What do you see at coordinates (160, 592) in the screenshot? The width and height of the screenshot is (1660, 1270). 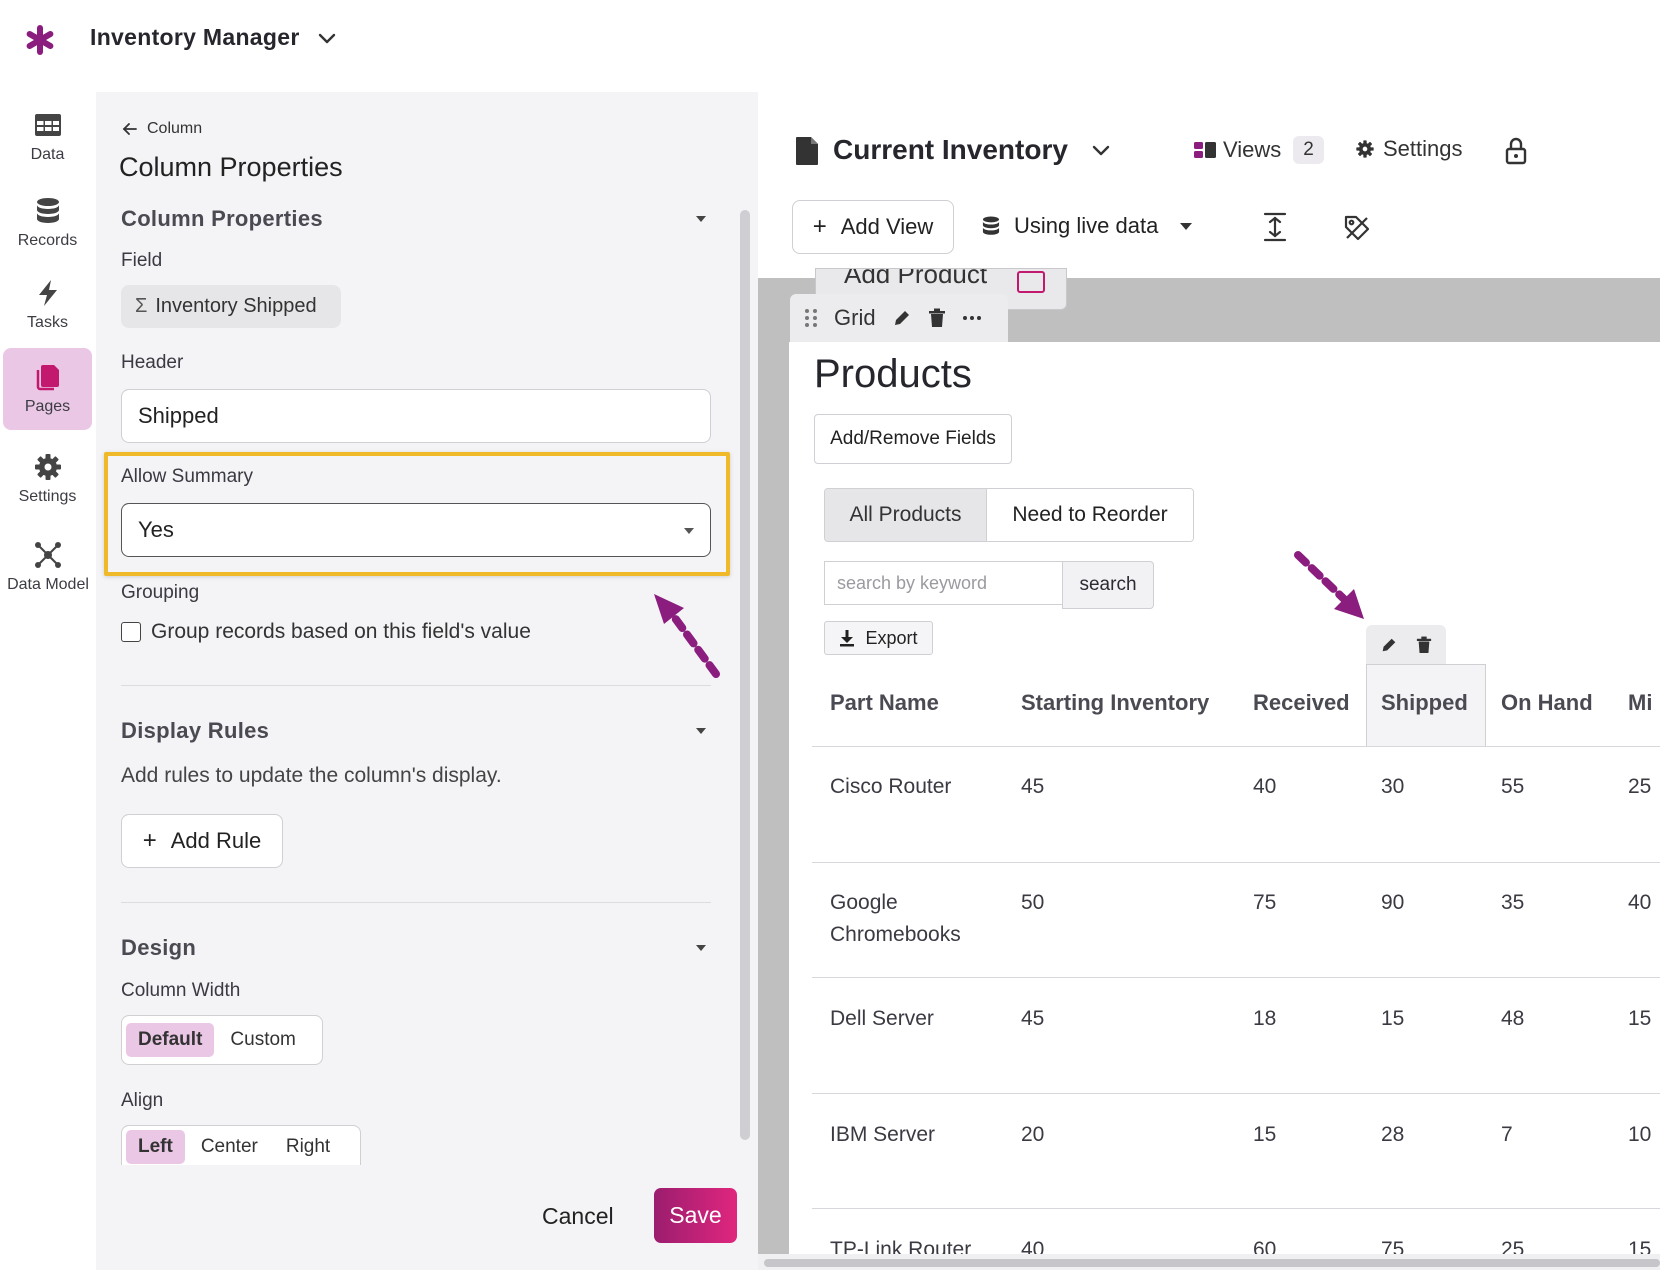 I see `grouping-label: Grouping` at bounding box center [160, 592].